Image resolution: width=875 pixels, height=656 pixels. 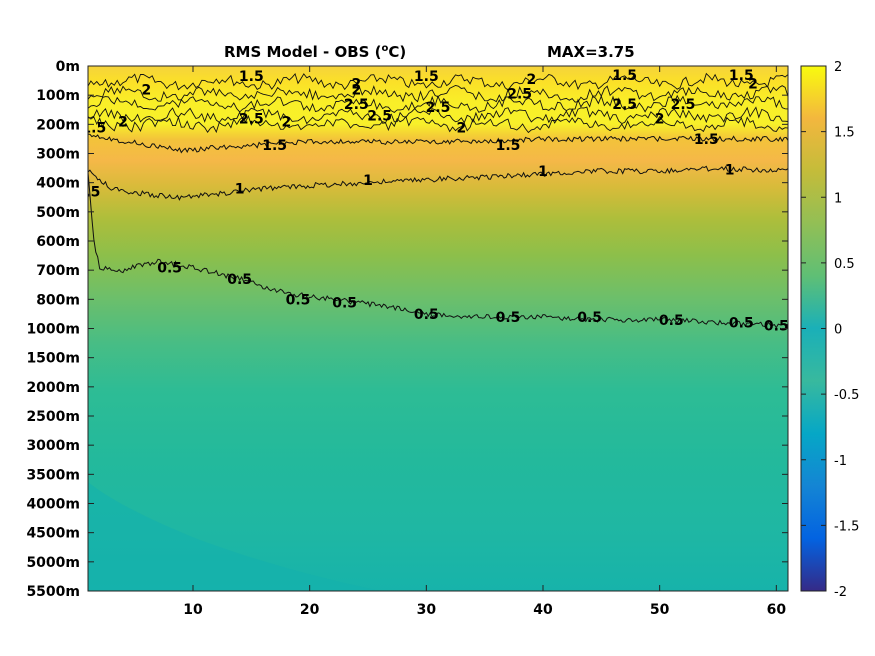 I want to click on x-tick-label: 40, so click(x=543, y=610).